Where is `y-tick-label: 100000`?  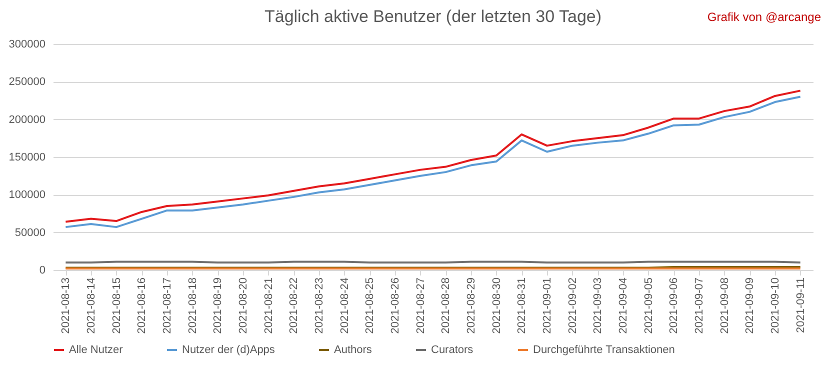 y-tick-label: 100000 is located at coordinates (27, 195).